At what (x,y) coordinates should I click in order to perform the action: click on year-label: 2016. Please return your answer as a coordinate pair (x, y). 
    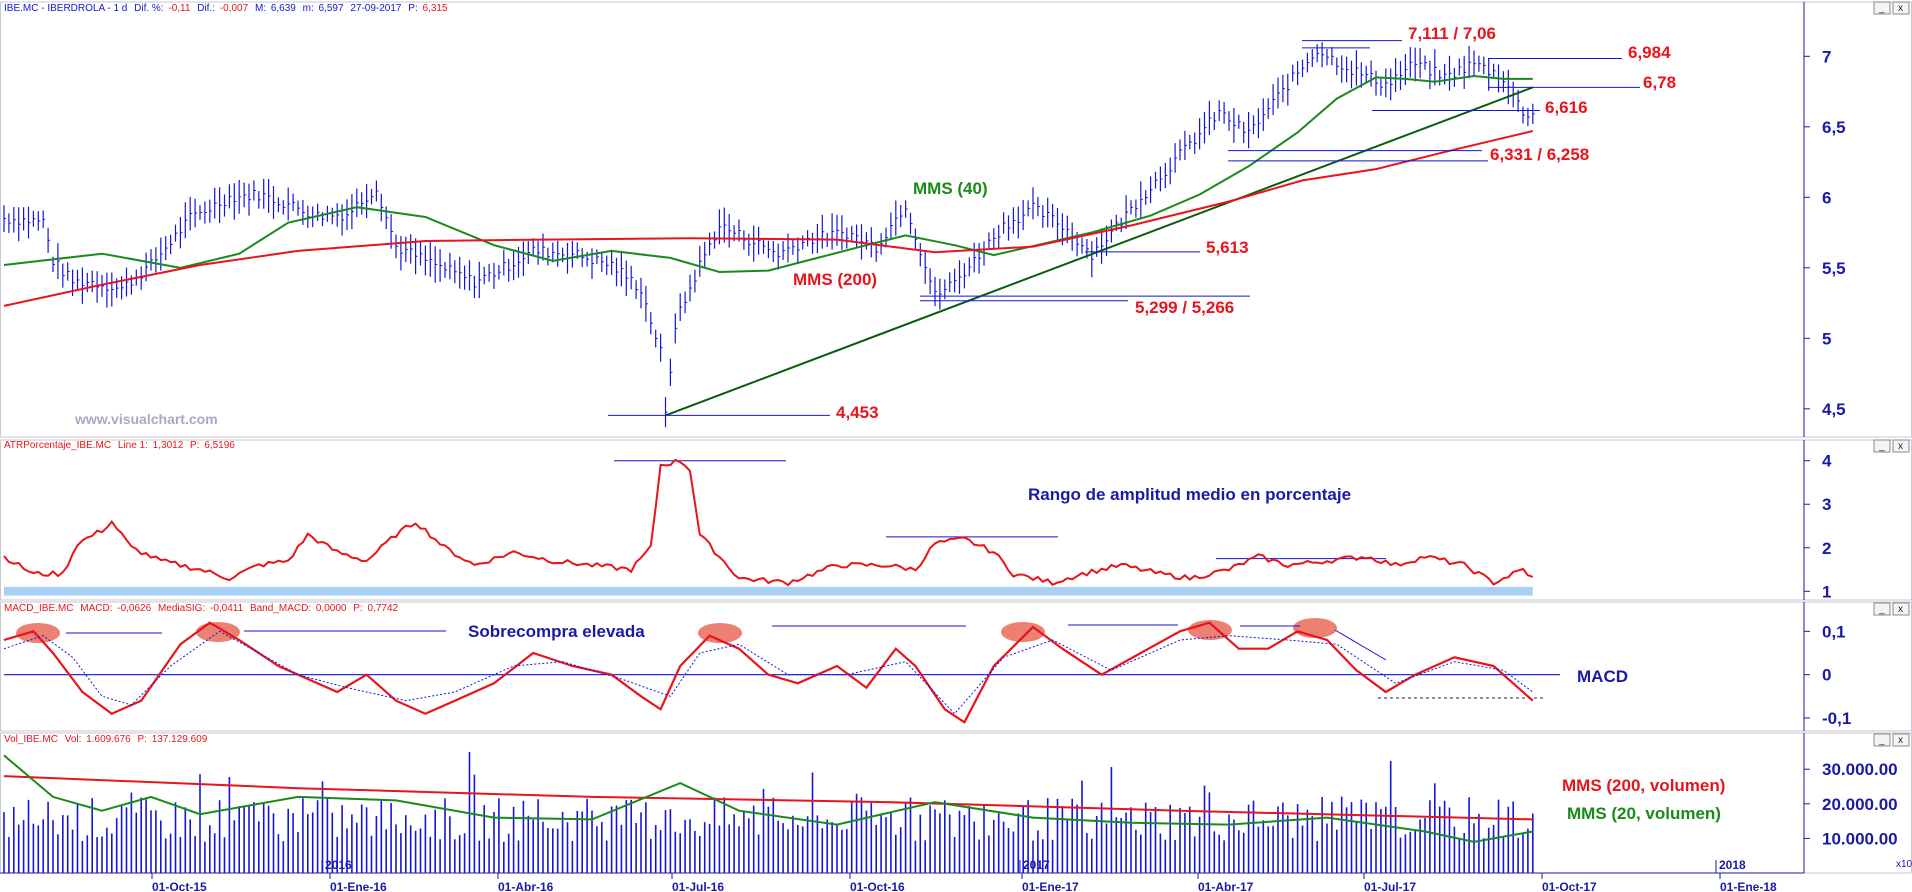
    Looking at the image, I should click on (338, 865).